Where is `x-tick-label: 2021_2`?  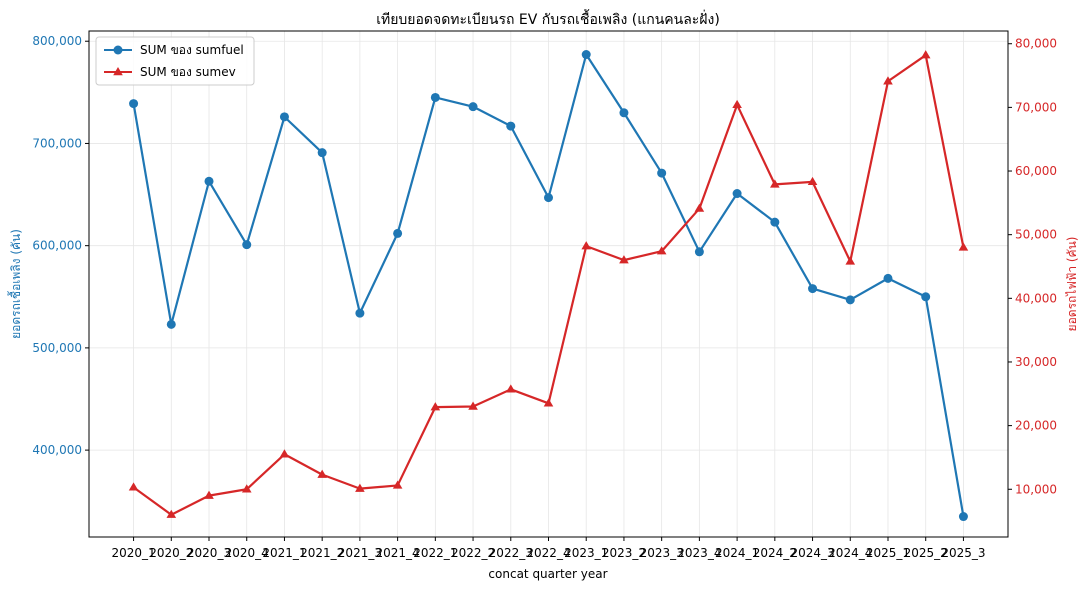
x-tick-label: 2021_2 is located at coordinates (322, 553).